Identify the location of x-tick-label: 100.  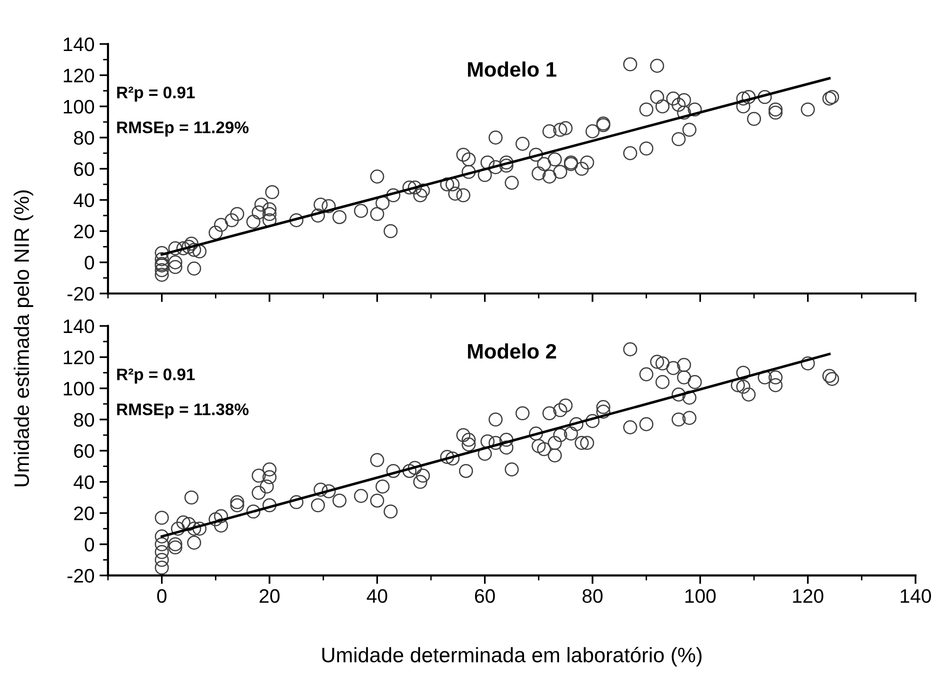
(700, 596).